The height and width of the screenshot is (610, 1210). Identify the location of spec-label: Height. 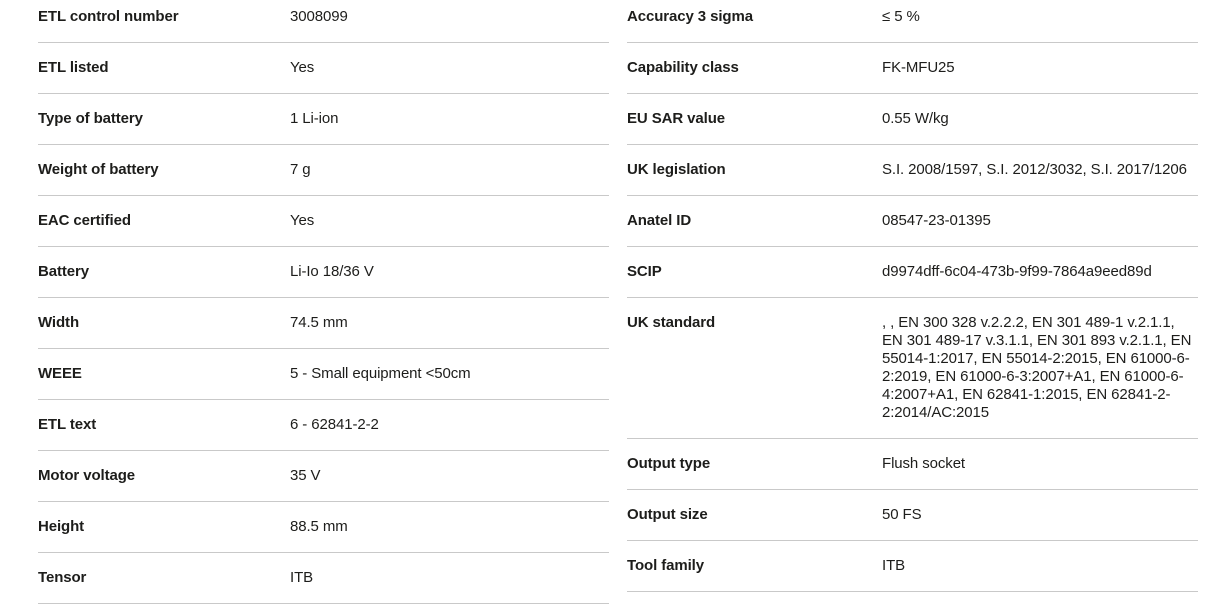
(61, 526).